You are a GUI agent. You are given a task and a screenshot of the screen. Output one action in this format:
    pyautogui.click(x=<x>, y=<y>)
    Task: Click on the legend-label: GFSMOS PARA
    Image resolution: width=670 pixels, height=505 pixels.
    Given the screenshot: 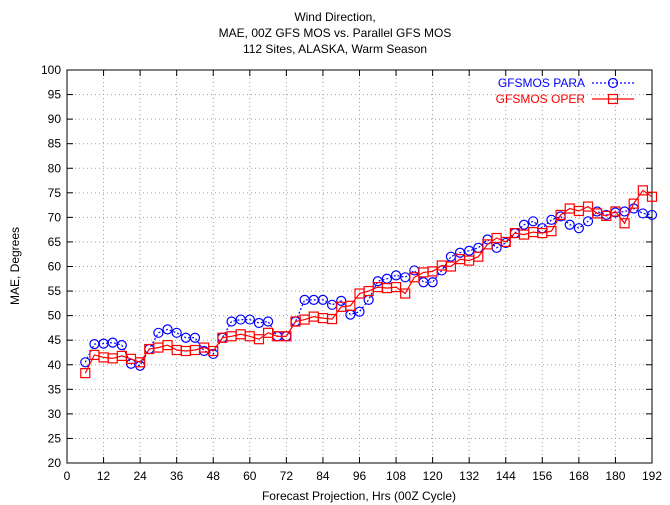 What is the action you would take?
    pyautogui.click(x=541, y=83)
    